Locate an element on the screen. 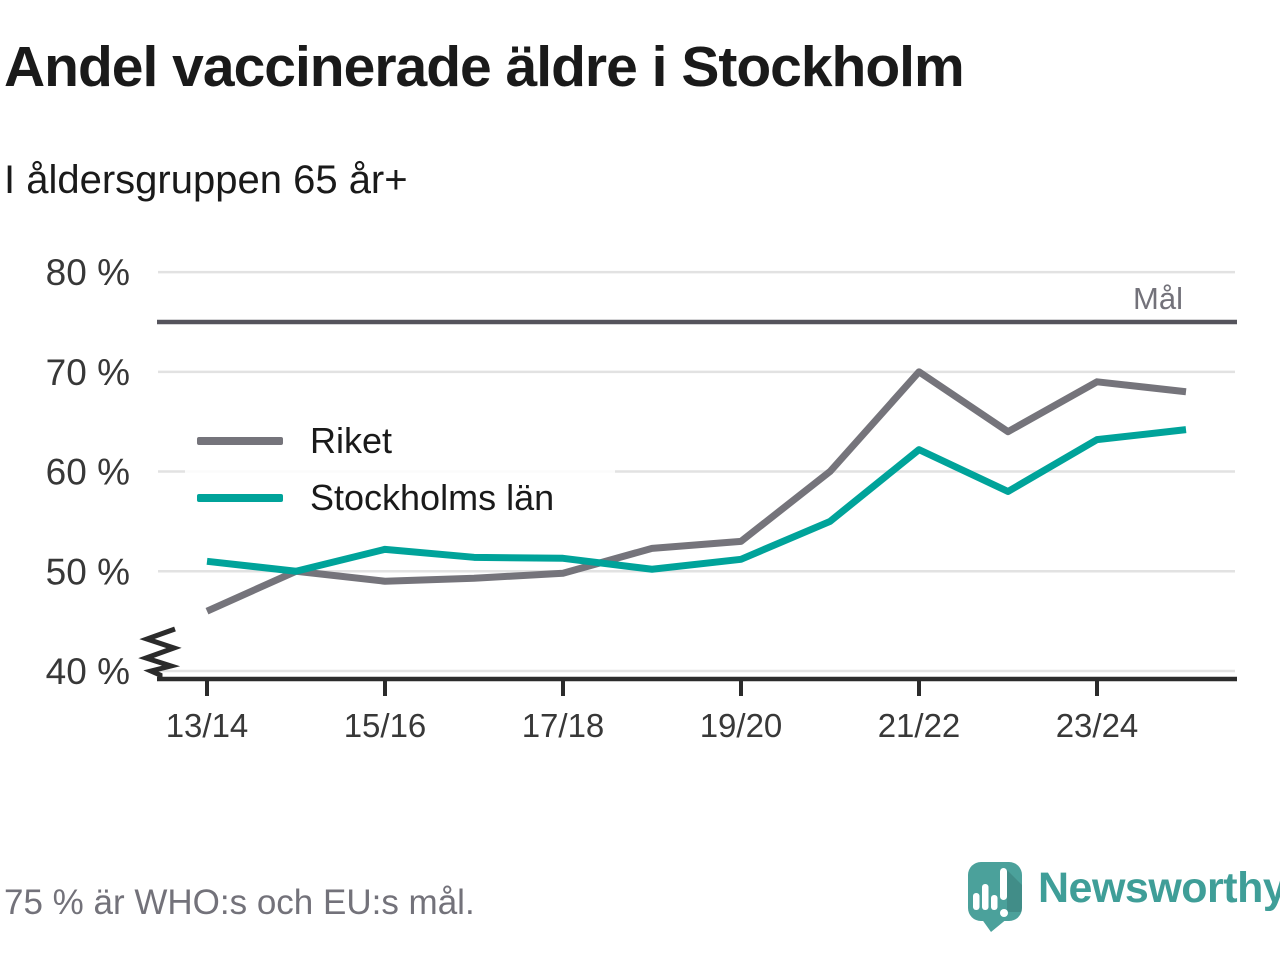  brand: Newsworthy is located at coordinates (1121, 895).